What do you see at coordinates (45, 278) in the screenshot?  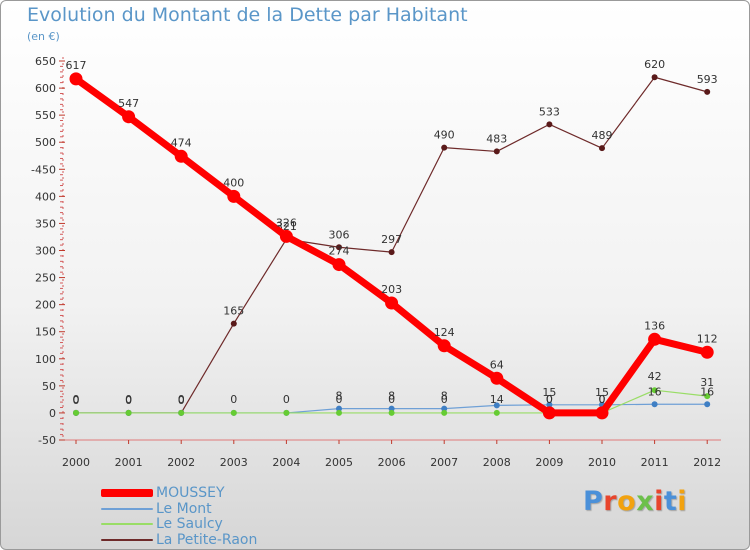 I see `y-tick-label: 250` at bounding box center [45, 278].